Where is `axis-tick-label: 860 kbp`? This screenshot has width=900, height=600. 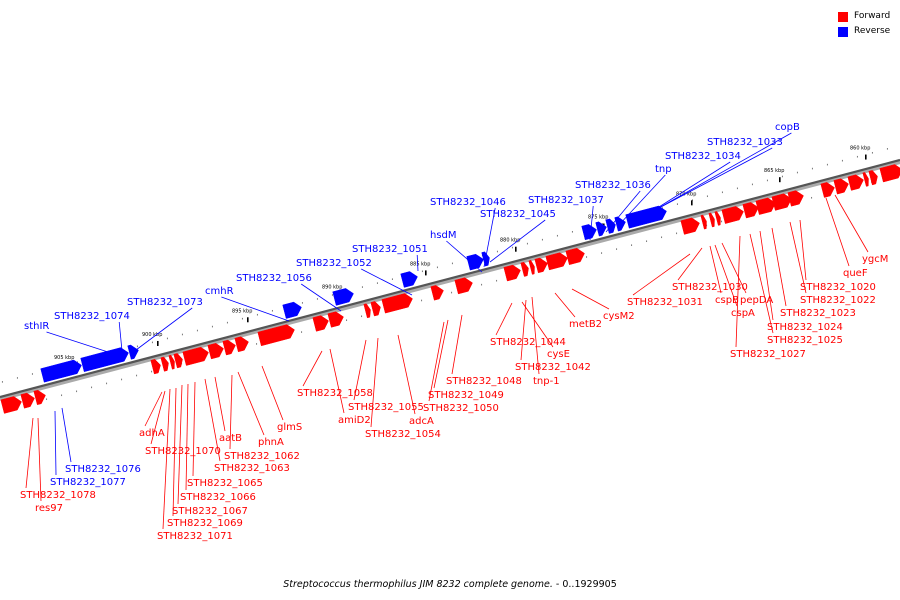
axis-tick-label: 860 kbp is located at coordinates (860, 149).